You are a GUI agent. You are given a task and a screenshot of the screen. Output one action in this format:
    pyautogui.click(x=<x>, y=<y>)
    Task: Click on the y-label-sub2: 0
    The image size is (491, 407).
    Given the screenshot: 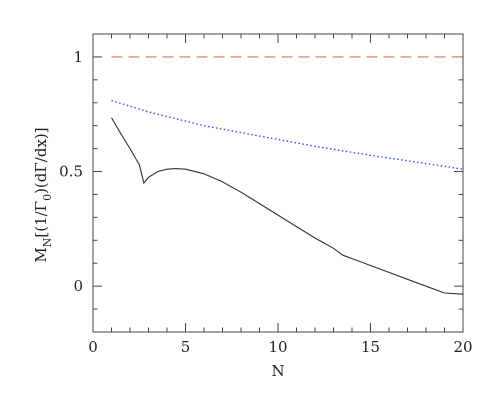 What is the action you would take?
    pyautogui.click(x=47, y=197)
    